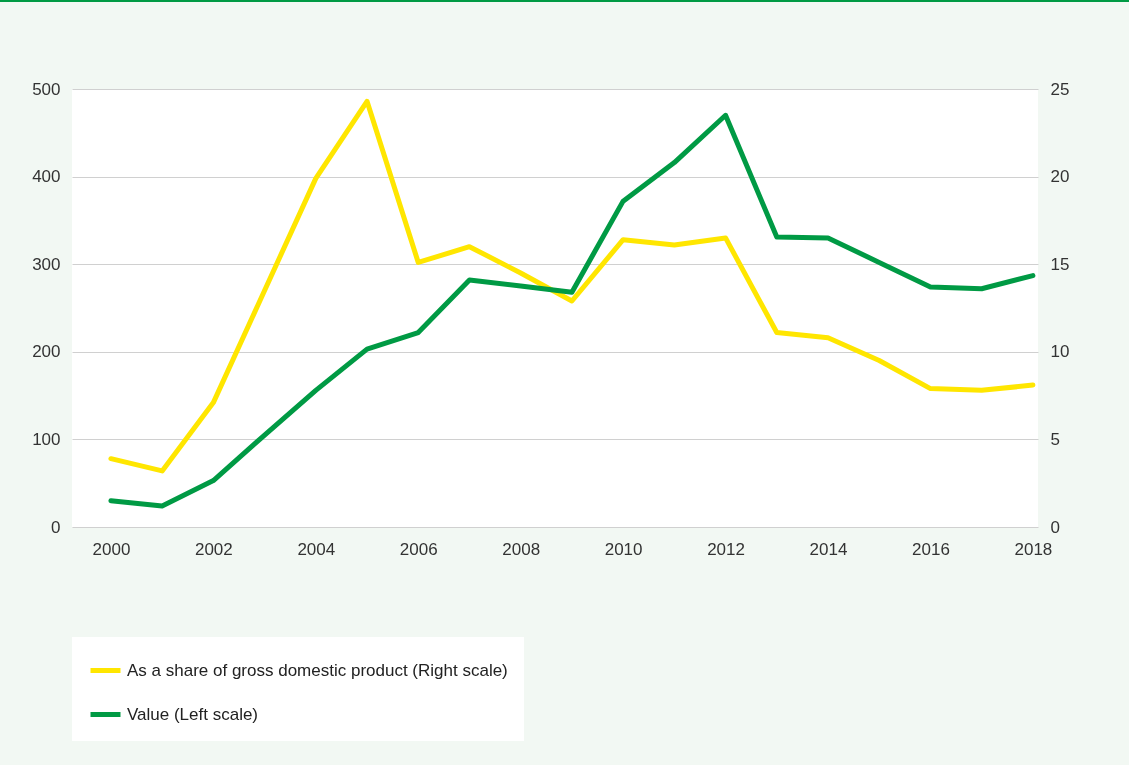  I want to click on x-tick-label: 2006, so click(418, 549).